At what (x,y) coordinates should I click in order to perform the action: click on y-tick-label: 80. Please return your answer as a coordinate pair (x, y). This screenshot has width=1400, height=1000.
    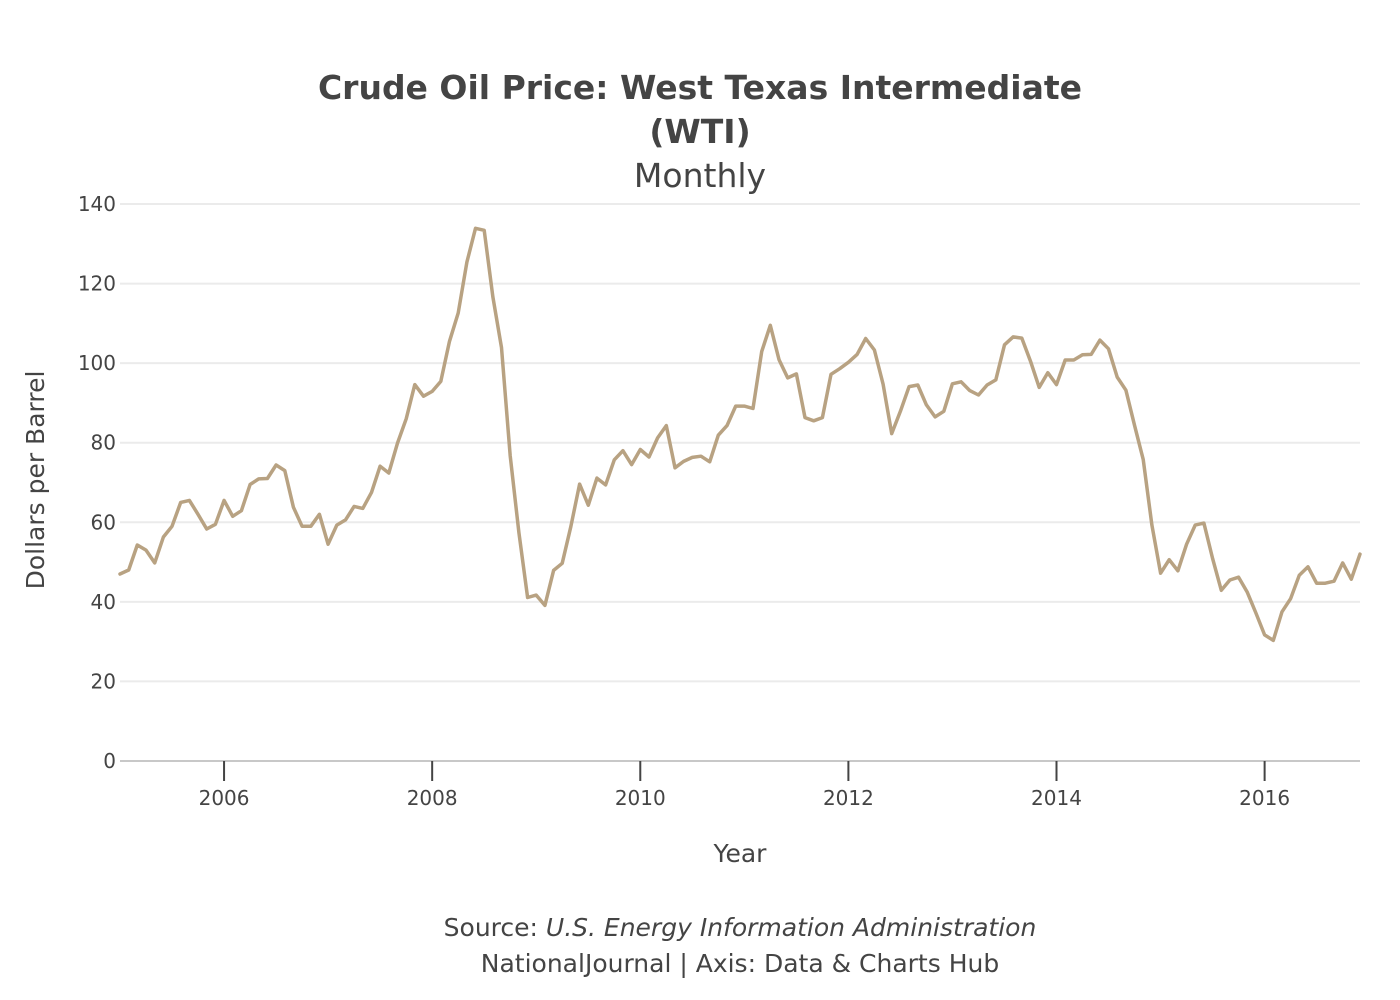
    Looking at the image, I should click on (103, 443).